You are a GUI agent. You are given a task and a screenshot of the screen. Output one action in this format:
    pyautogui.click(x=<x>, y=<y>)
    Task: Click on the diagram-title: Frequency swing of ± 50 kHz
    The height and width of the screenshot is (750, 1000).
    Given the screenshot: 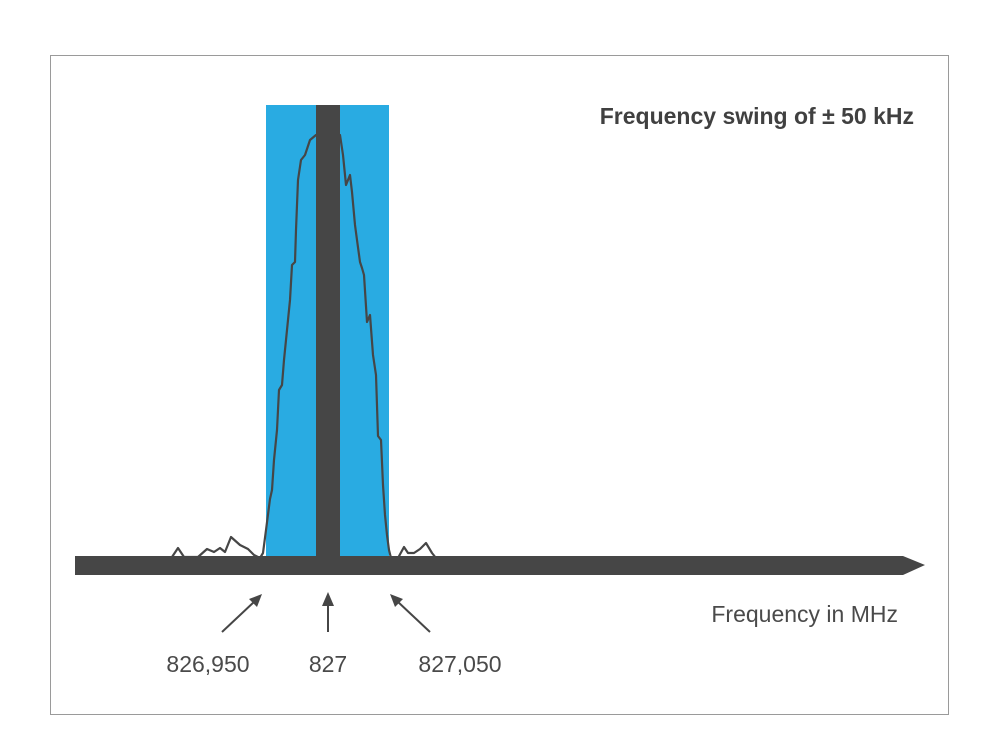 What is the action you would take?
    pyautogui.click(x=757, y=116)
    